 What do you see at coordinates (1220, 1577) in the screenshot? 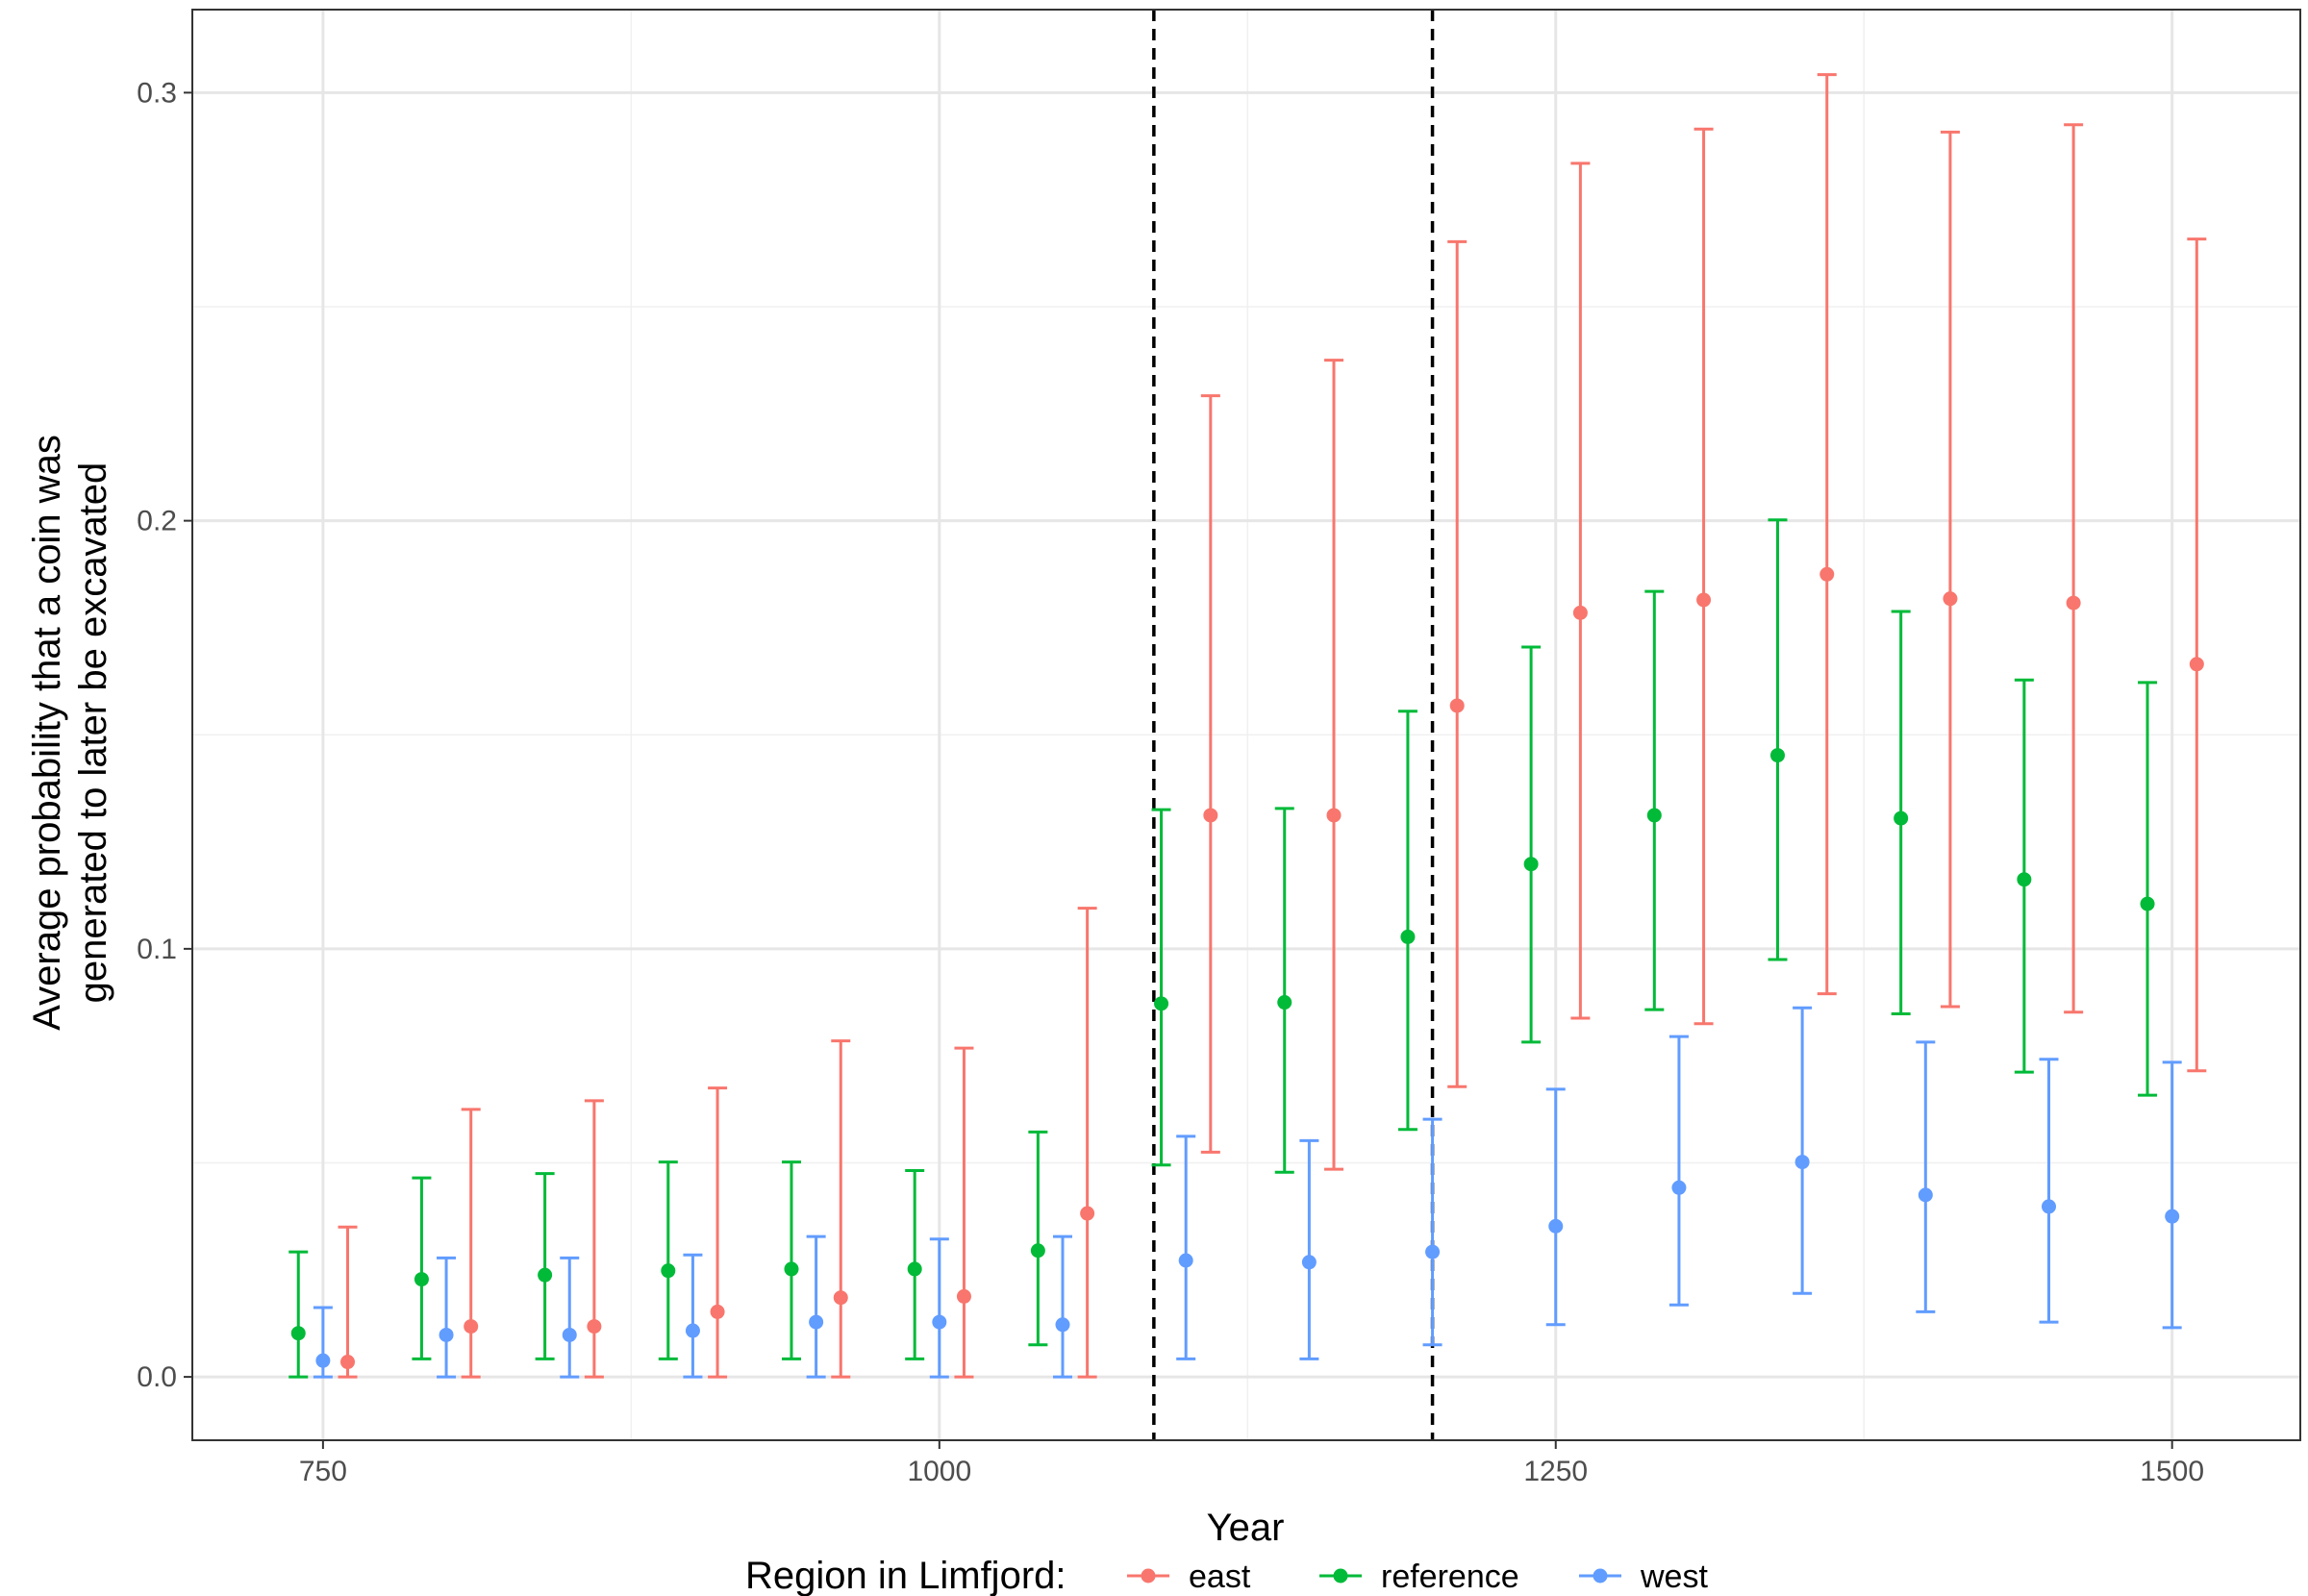
I see `legend-label-east: east` at bounding box center [1220, 1577].